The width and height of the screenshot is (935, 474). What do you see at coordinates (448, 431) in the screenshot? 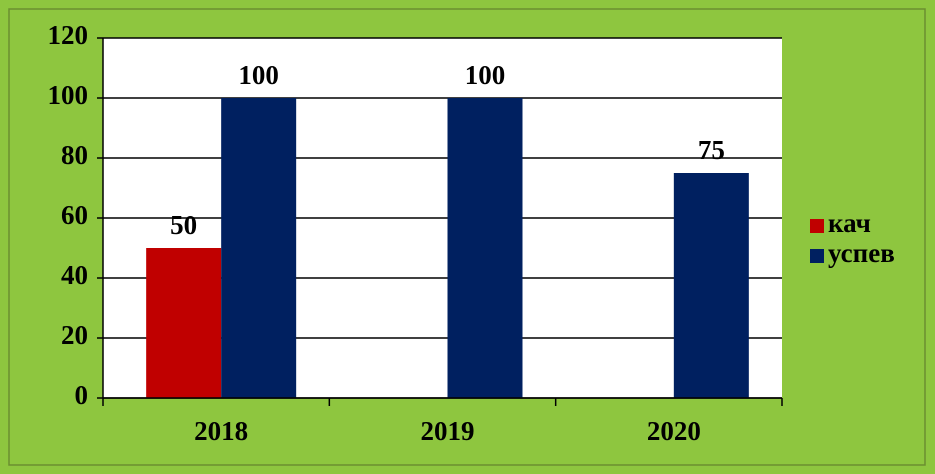
I see `x-tick-label: 2019` at bounding box center [448, 431].